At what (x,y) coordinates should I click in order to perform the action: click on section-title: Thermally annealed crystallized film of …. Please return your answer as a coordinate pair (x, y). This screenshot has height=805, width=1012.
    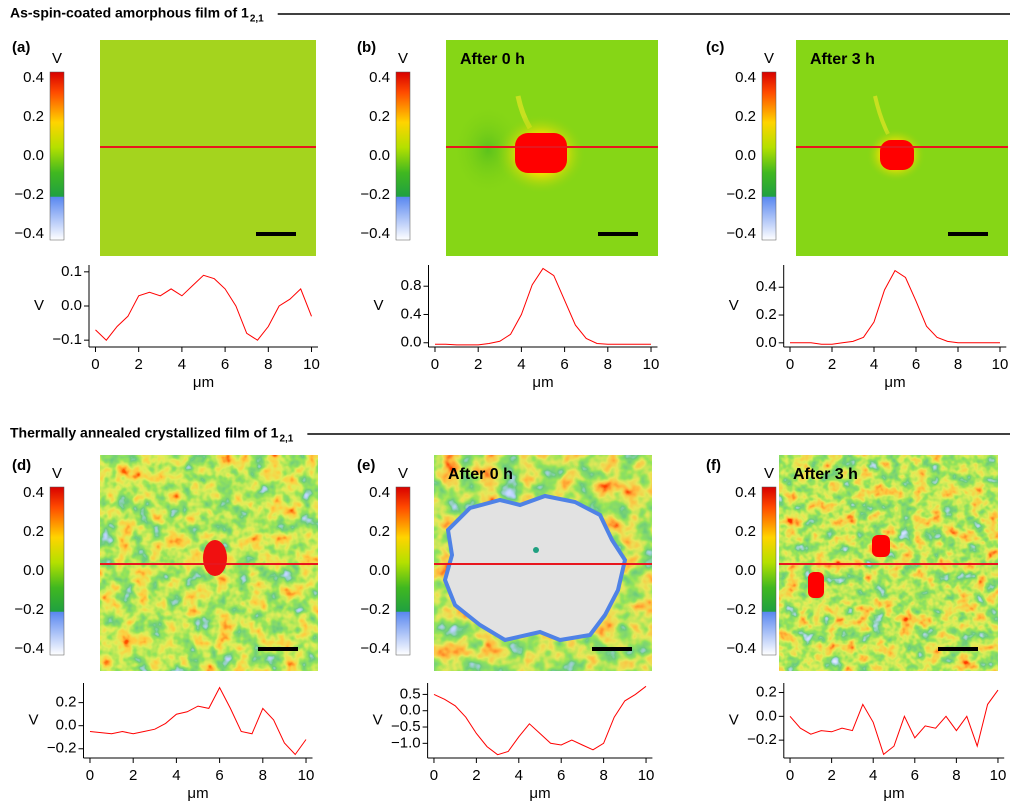
    Looking at the image, I should click on (144, 433).